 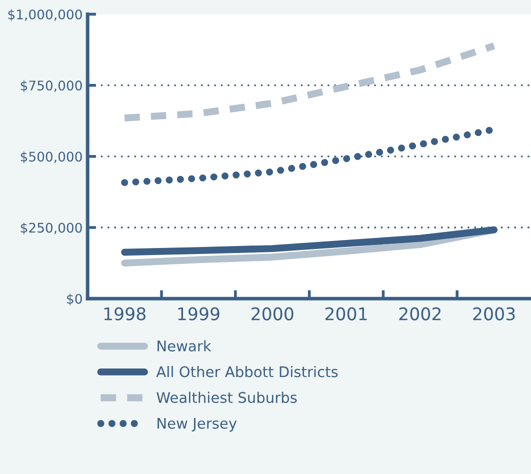 I want to click on legend-label: Newark, so click(x=185, y=346).